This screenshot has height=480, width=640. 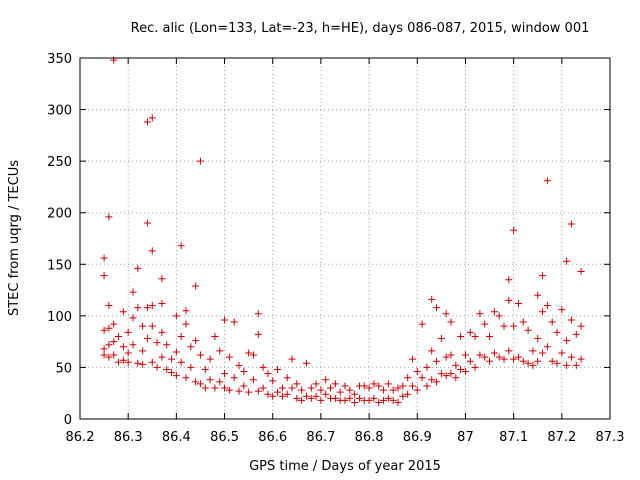 I want to click on x-tick-label: 87.3, so click(x=610, y=437).